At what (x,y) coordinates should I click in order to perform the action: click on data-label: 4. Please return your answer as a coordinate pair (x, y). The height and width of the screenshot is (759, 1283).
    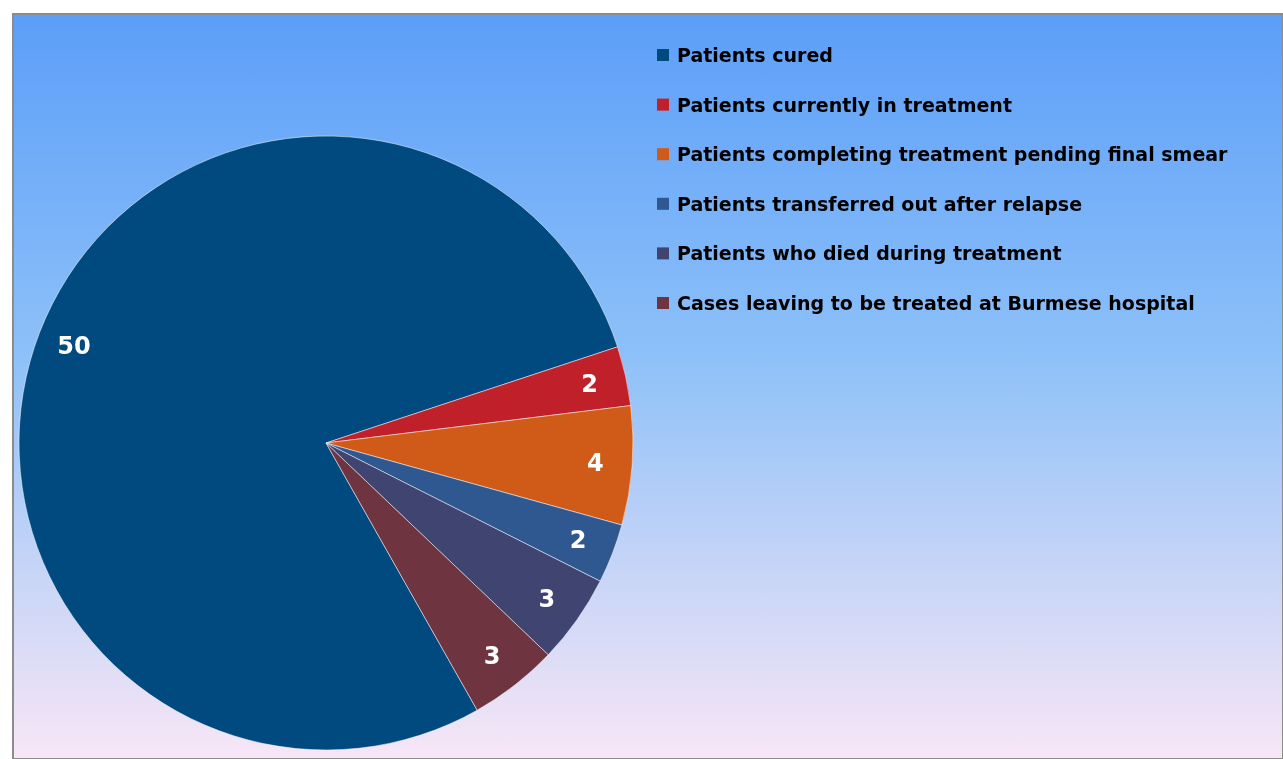
    Looking at the image, I should click on (595, 463).